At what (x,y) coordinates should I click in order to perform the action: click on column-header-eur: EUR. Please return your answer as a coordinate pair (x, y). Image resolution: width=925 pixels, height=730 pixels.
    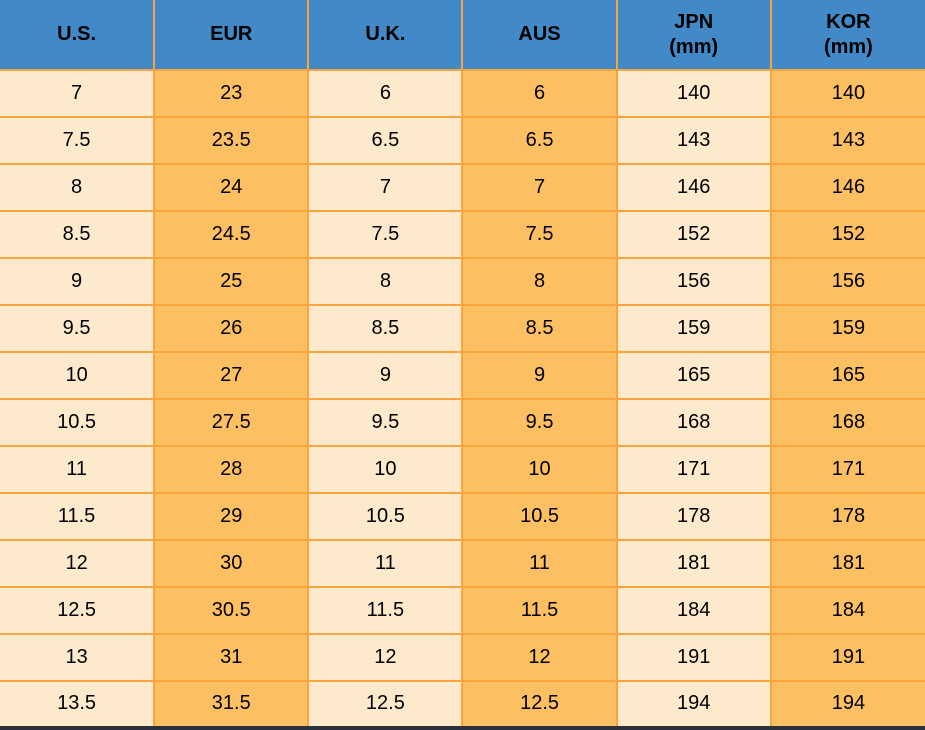
    Looking at the image, I should click on (231, 35).